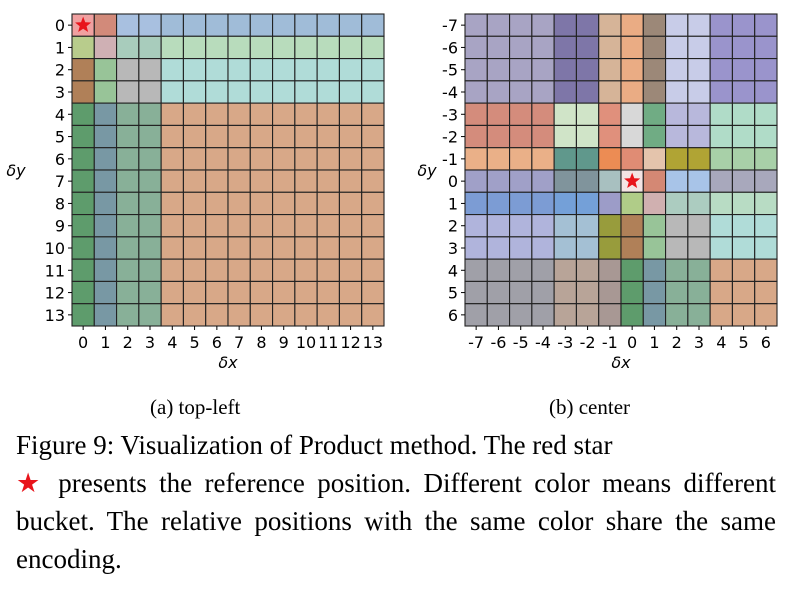 The width and height of the screenshot is (790, 591). What do you see at coordinates (498, 342) in the screenshot?
I see `x-tick-label: -6` at bounding box center [498, 342].